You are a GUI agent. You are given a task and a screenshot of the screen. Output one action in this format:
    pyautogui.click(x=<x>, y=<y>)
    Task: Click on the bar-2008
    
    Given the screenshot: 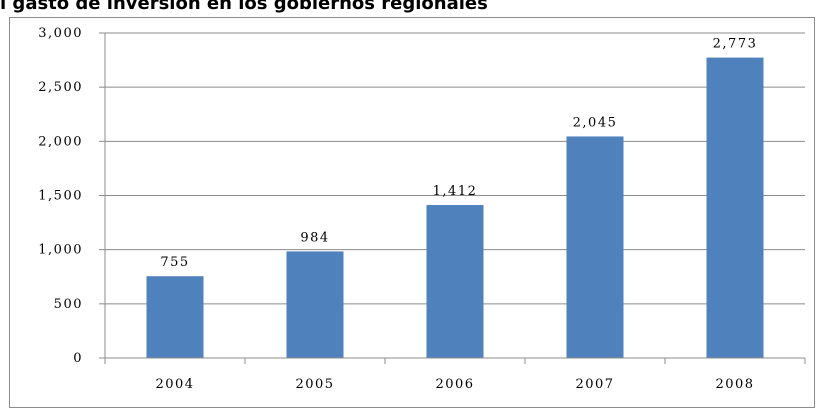 What is the action you would take?
    pyautogui.click(x=735, y=207)
    